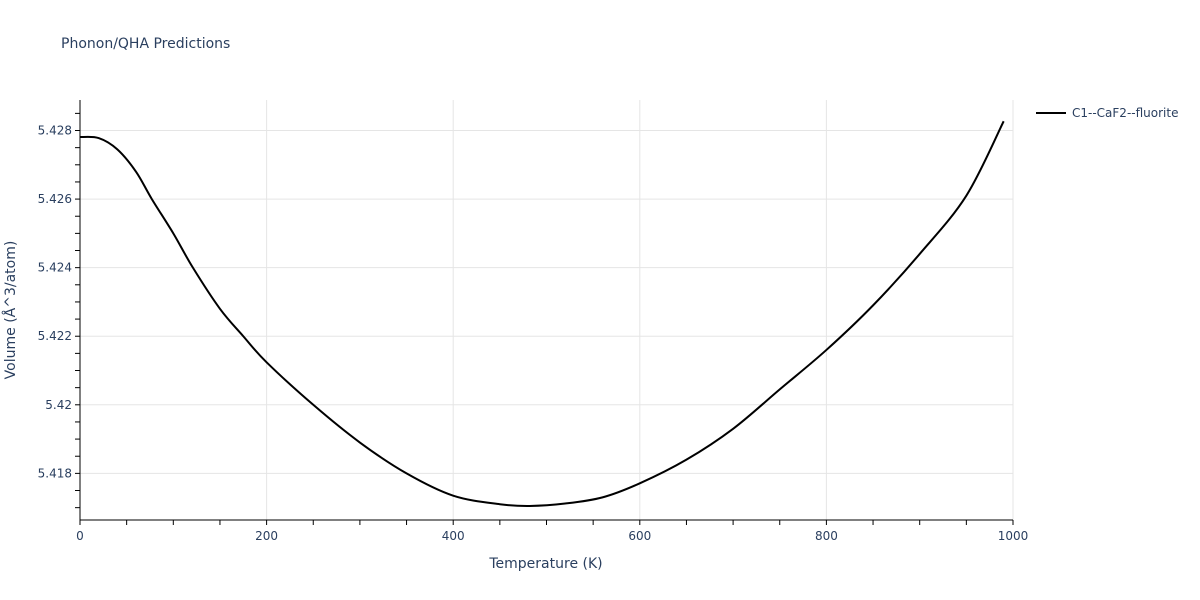 This screenshot has width=1200, height=600. What do you see at coordinates (639, 536) in the screenshot?
I see `x-tick-label: 600` at bounding box center [639, 536].